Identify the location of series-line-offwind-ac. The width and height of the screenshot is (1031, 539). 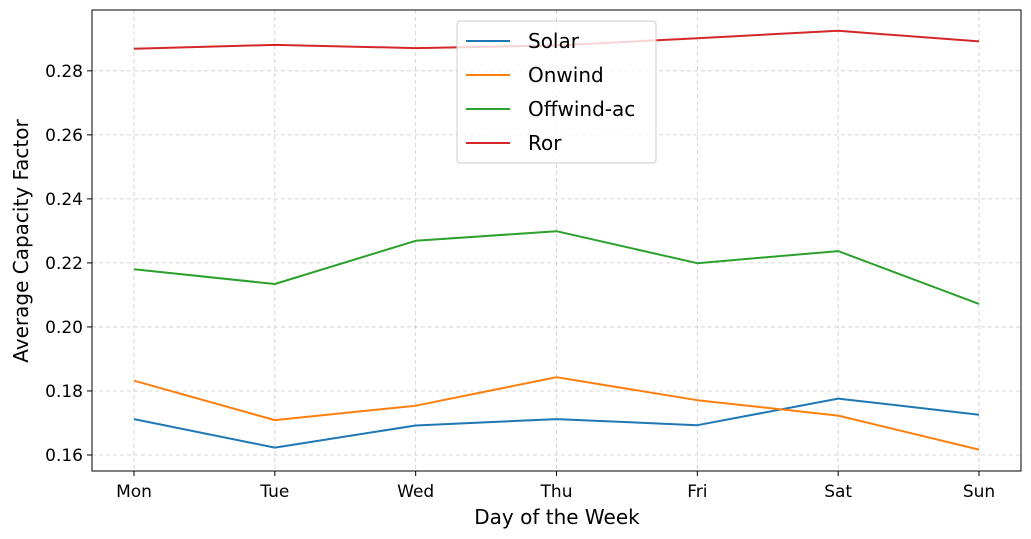
(556, 267).